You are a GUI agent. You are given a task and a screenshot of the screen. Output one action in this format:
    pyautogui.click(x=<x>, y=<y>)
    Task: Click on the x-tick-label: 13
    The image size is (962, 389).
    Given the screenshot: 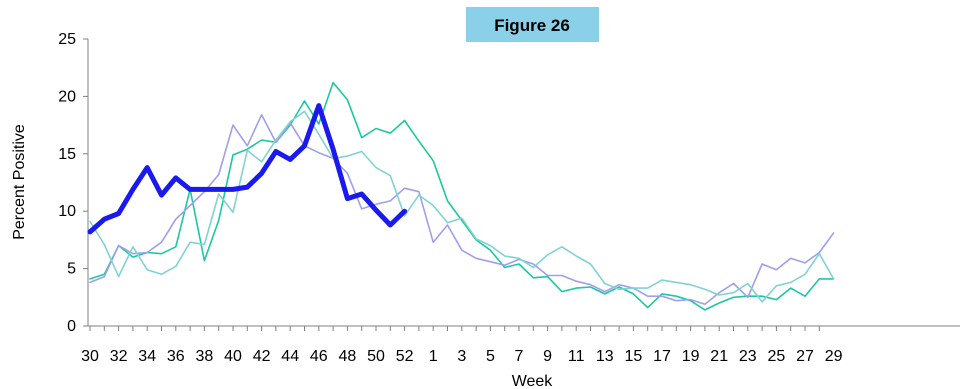 What is the action you would take?
    pyautogui.click(x=605, y=356)
    